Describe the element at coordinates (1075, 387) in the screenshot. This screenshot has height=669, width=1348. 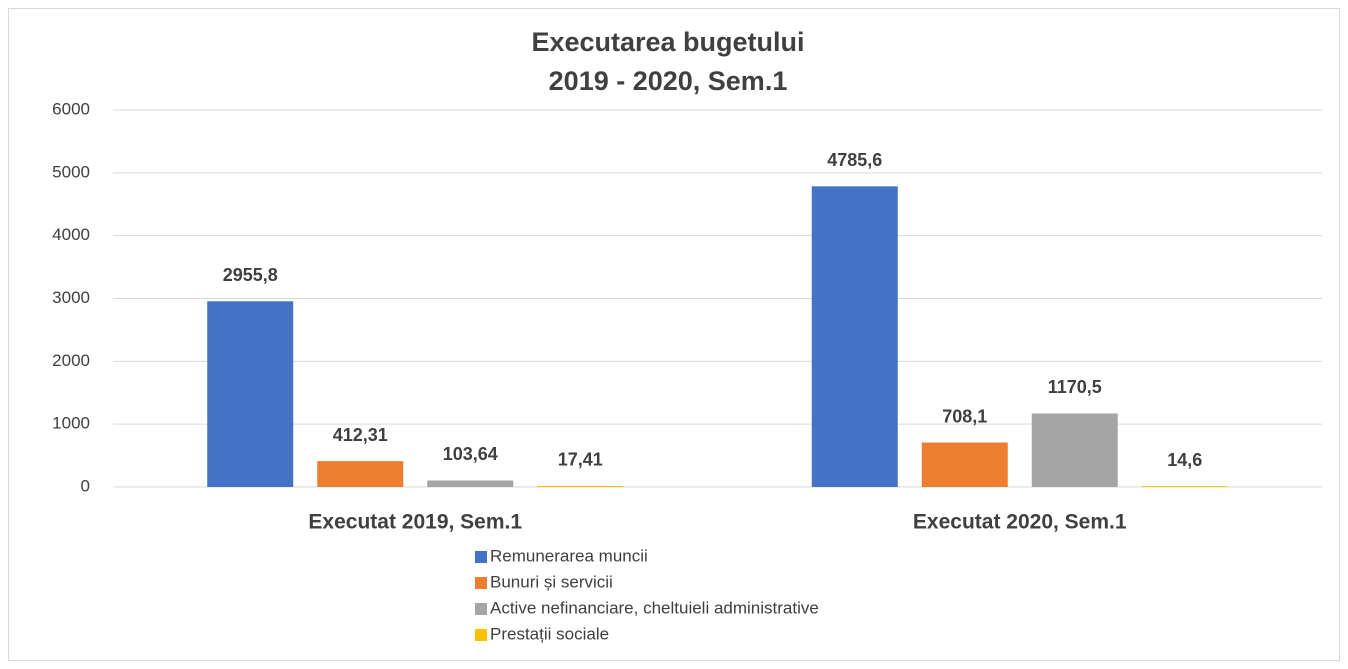
I see `data-label: 1170,5` at that location.